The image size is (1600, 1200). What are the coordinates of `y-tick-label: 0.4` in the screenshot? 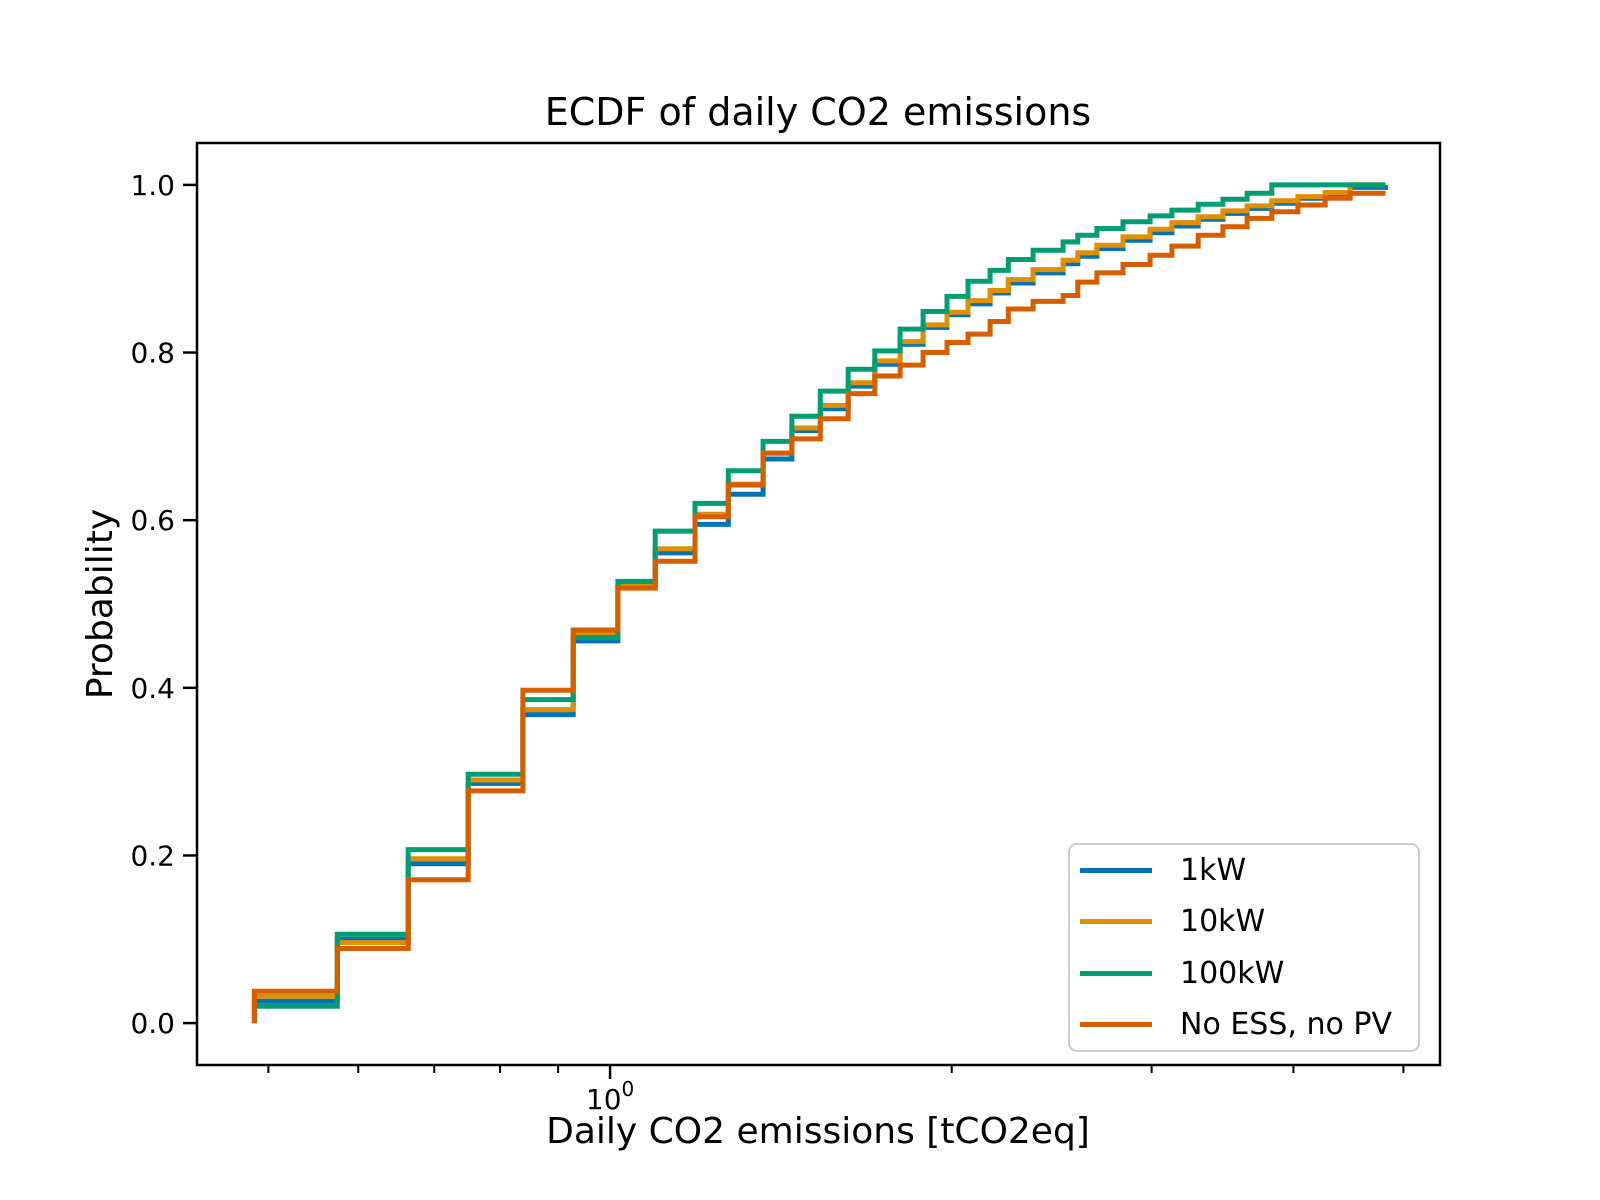 It's located at (152, 688).